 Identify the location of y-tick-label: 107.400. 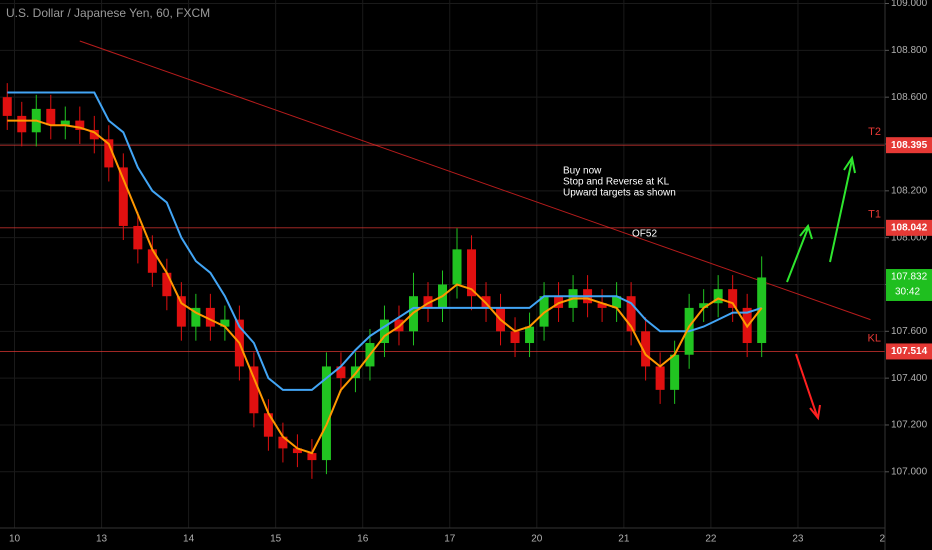
(909, 378).